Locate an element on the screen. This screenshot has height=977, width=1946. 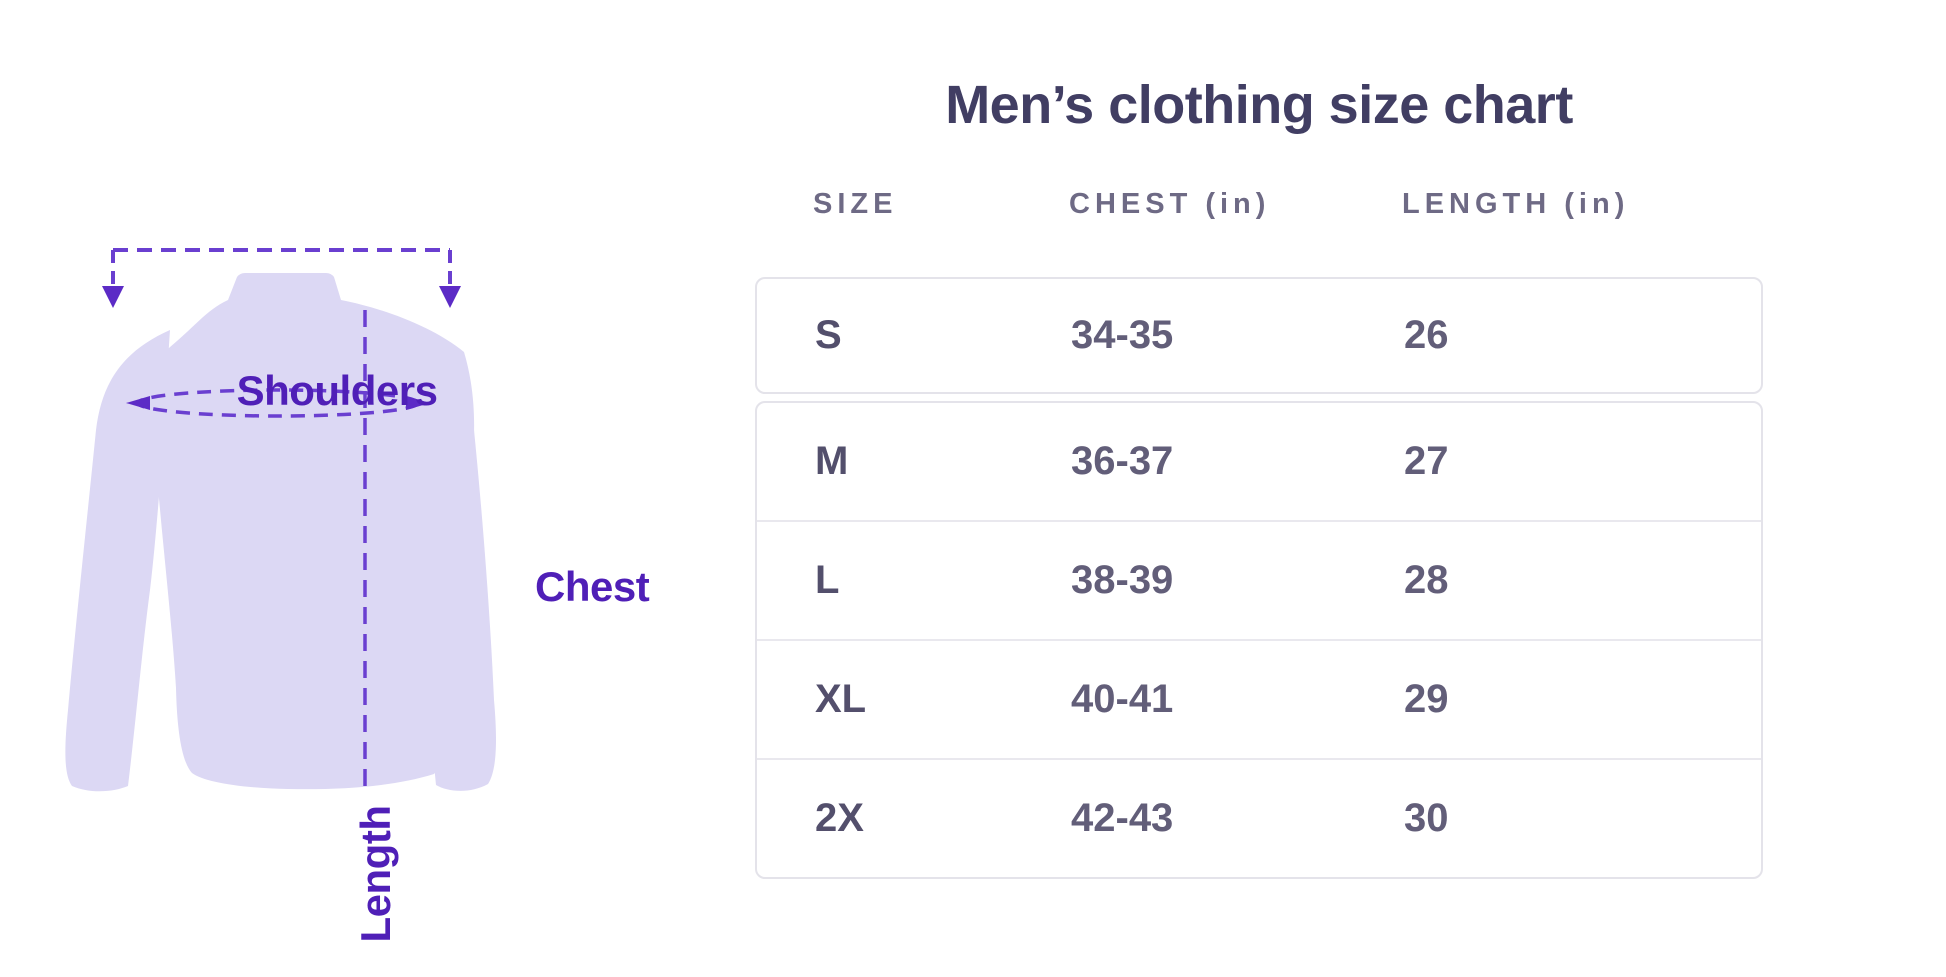
shoulders-arrow-right-icon is located at coordinates (450, 297).